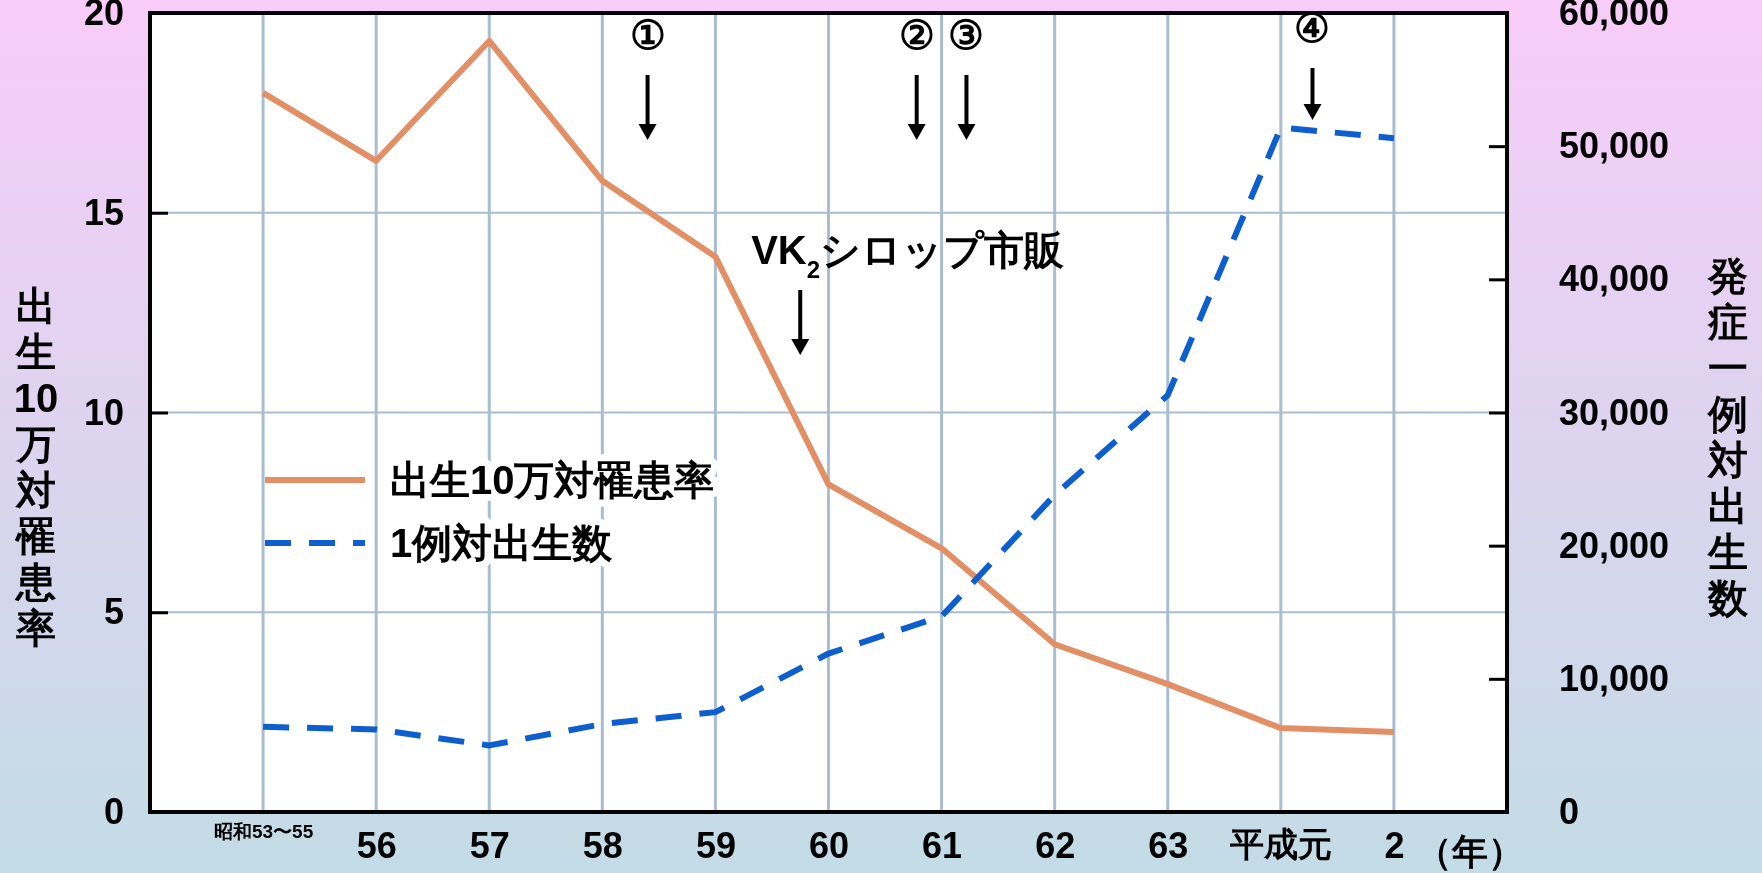 This screenshot has width=1762, height=873. What do you see at coordinates (1168, 846) in the screenshot?
I see `x-tick-label: 63` at bounding box center [1168, 846].